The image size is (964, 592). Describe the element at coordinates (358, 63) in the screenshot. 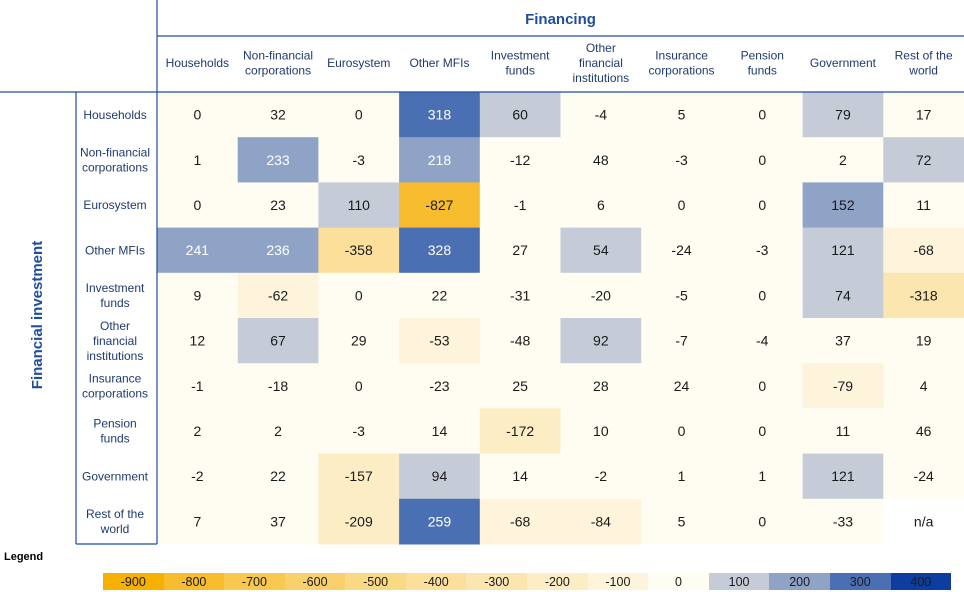

I see `column-header-label: Eurosystem` at that location.